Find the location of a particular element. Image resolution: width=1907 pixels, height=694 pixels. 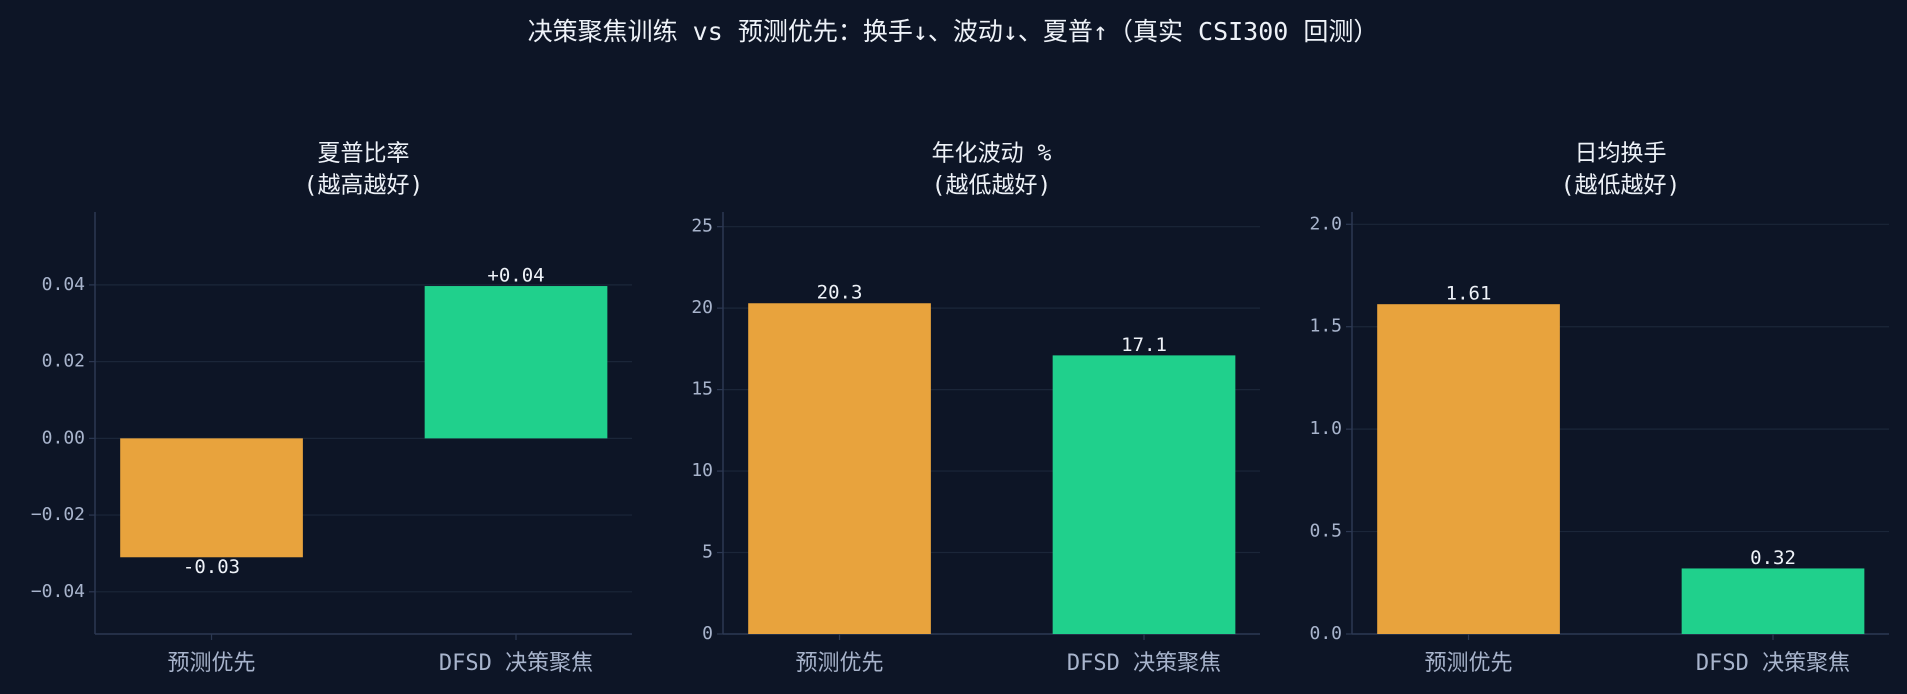

y-tick-label: 0.02 is located at coordinates (63, 361).